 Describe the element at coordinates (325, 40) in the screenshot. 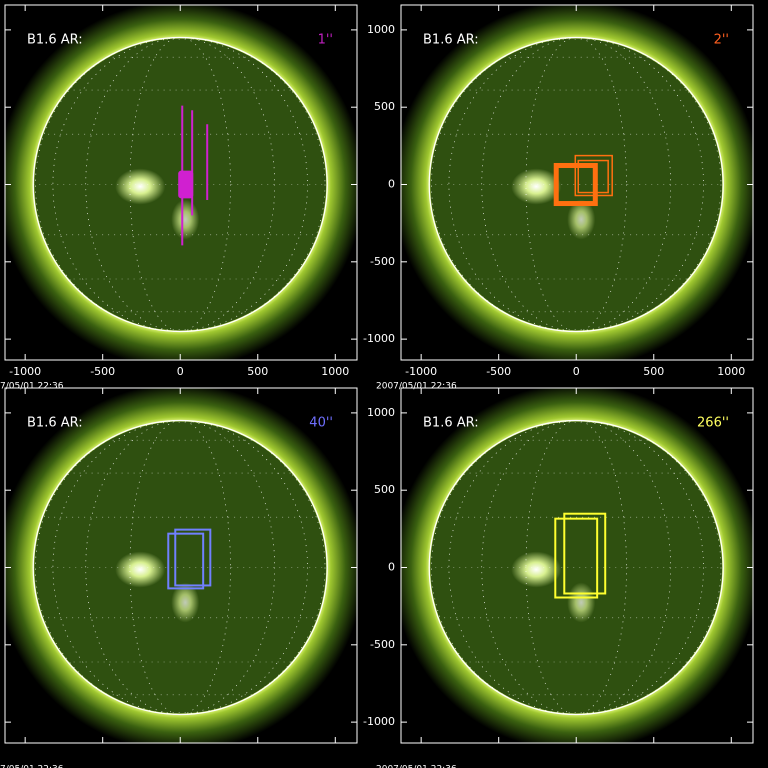

I see `panel-tag: 1''` at that location.